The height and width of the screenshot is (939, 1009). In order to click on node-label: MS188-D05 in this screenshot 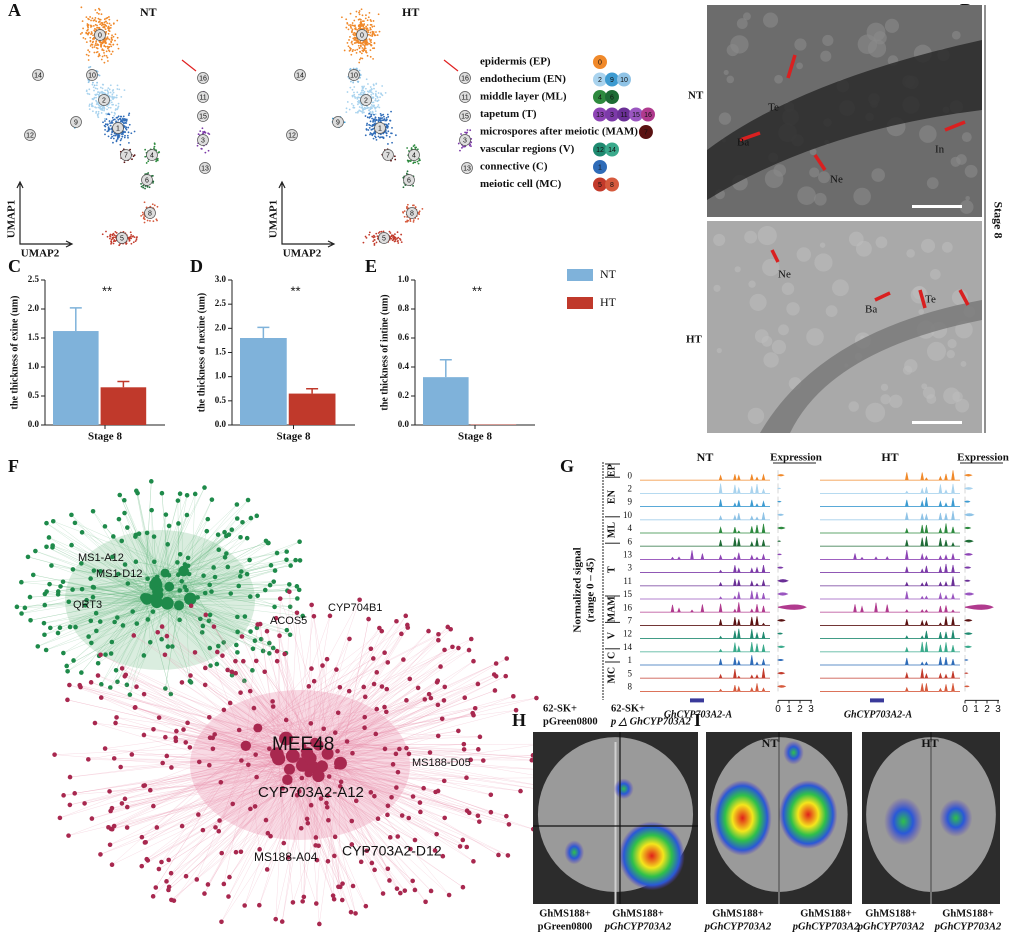, I will do `click(441, 763)`.